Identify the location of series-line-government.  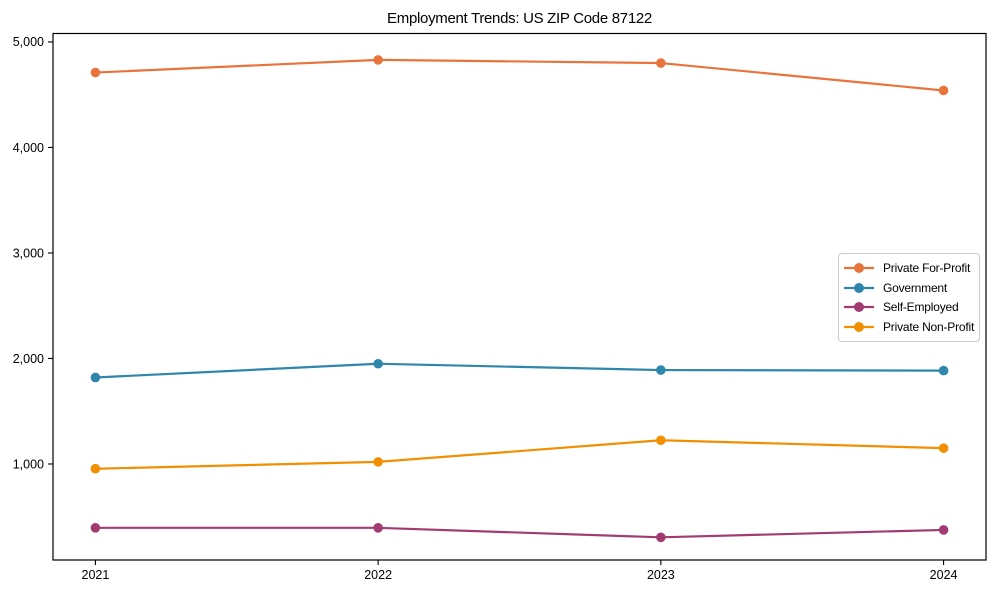
(519, 370).